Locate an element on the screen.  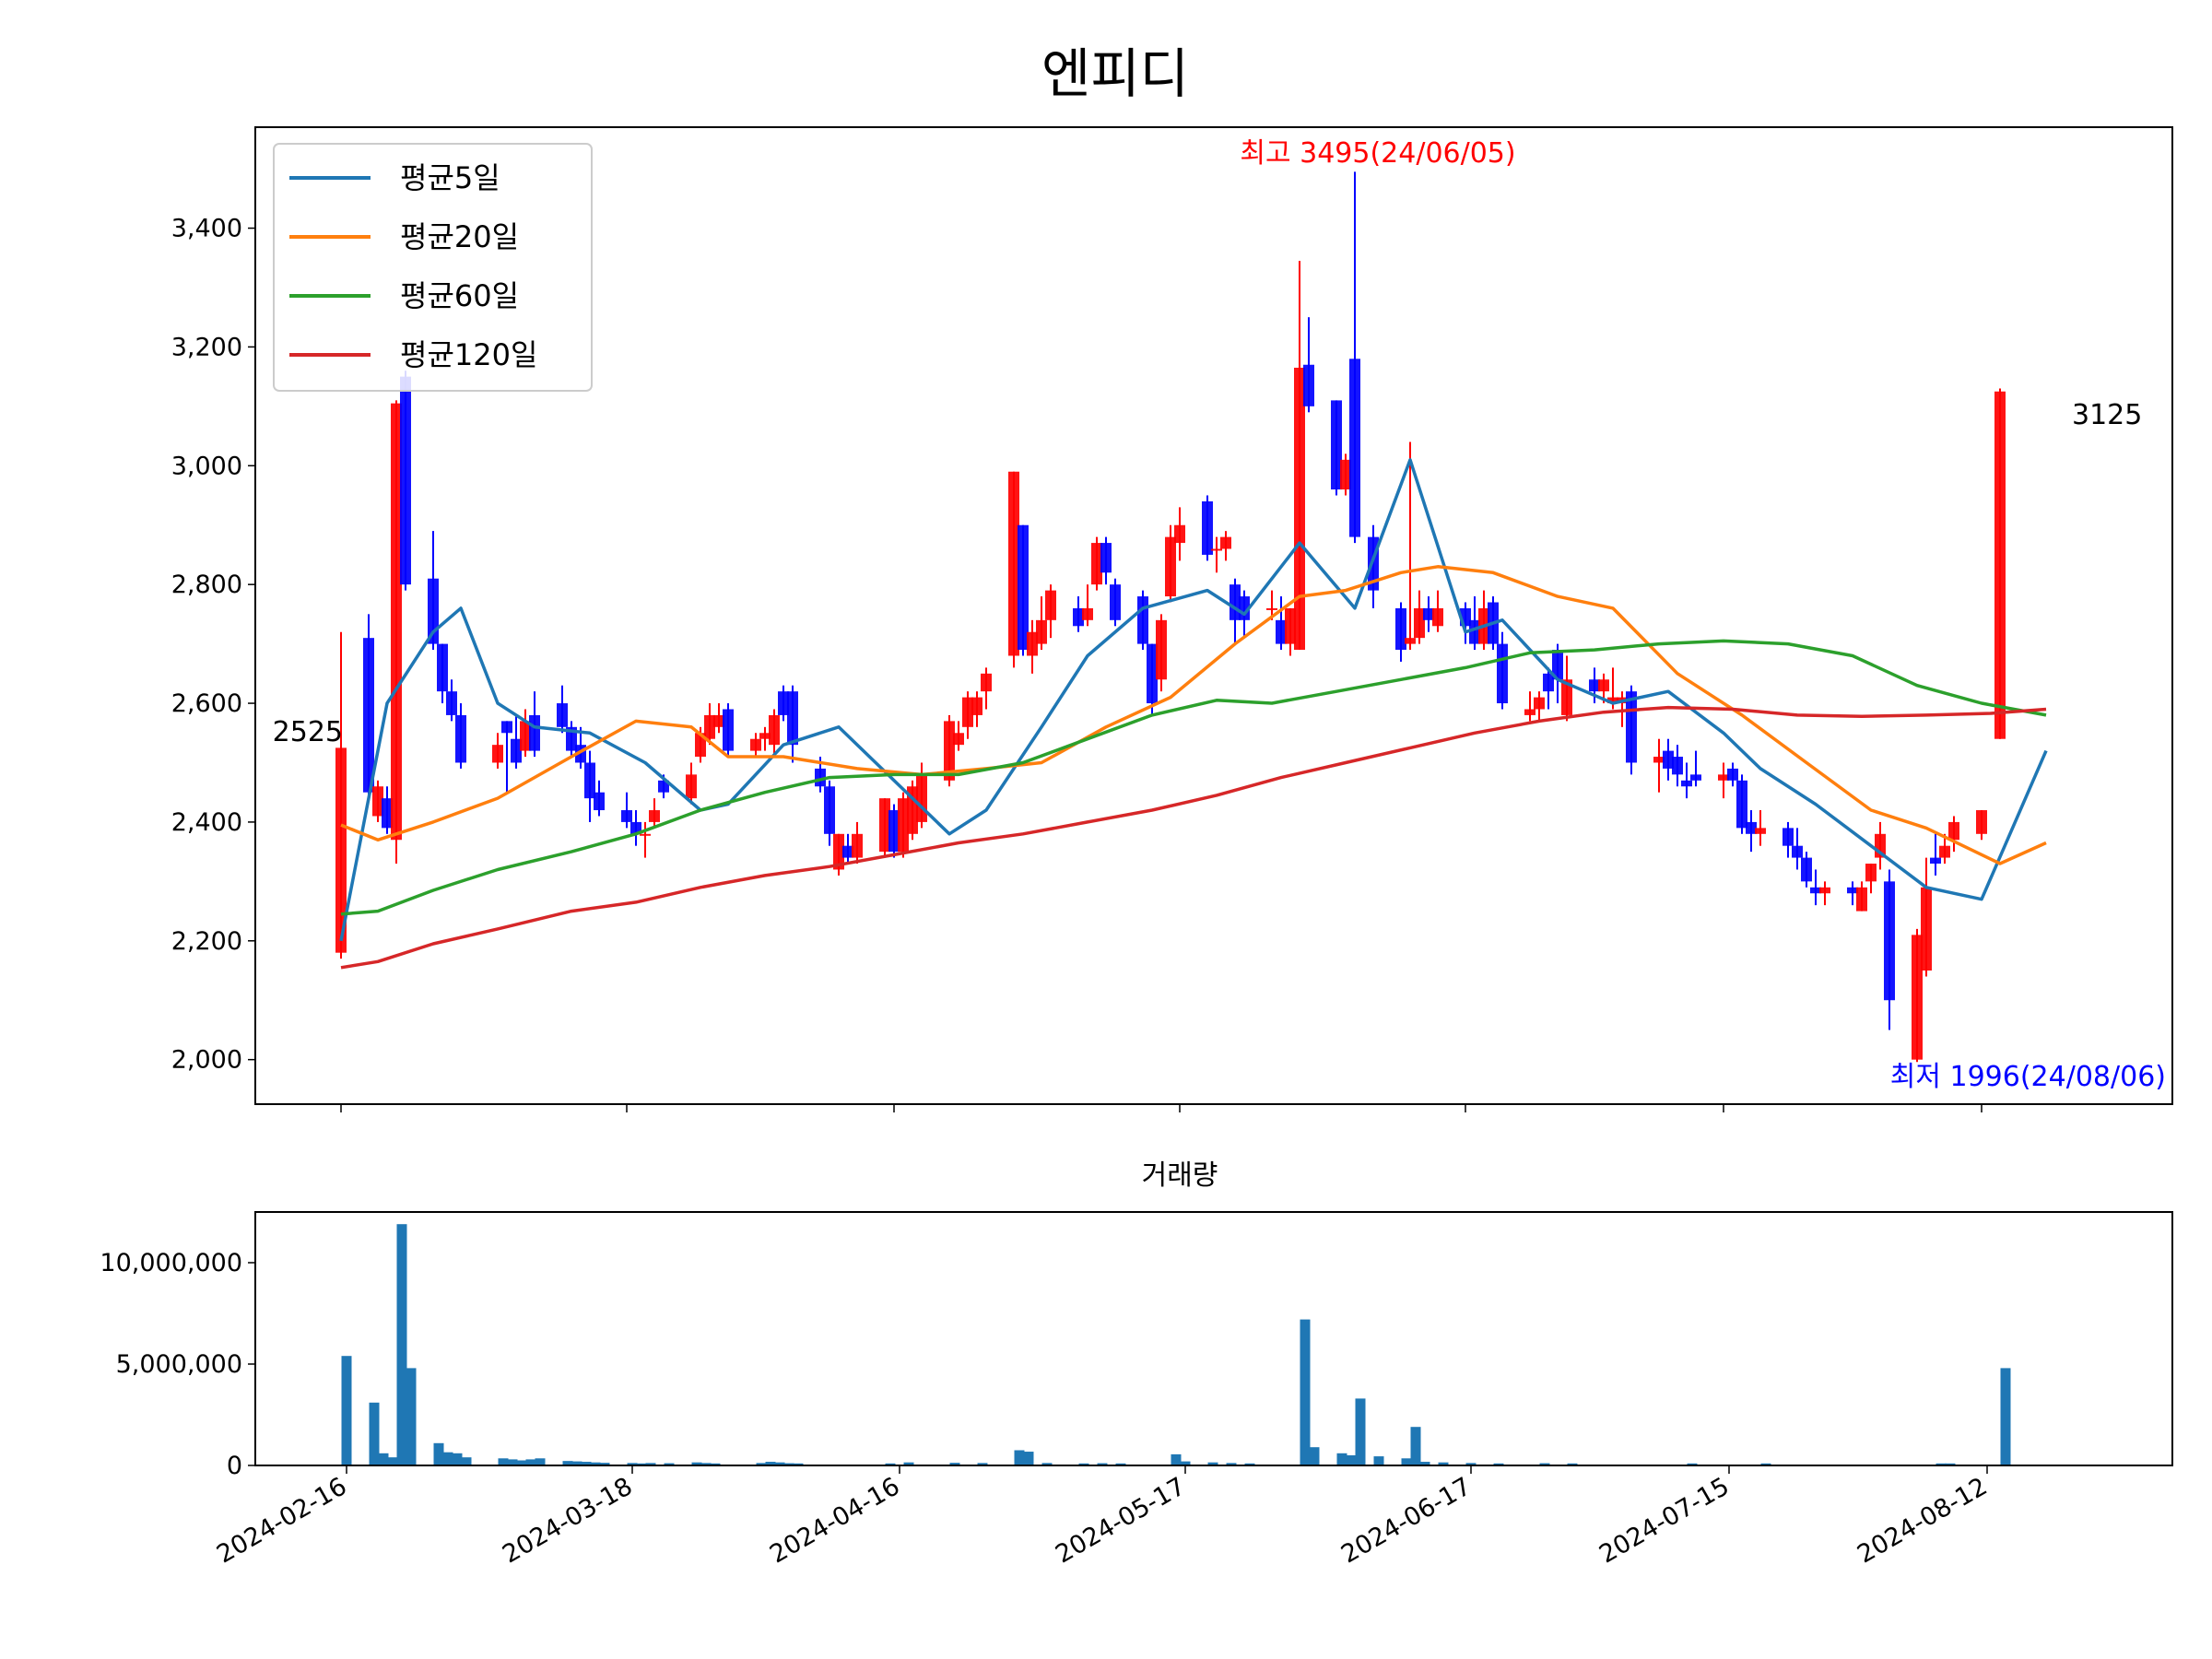
y-tick-label: 3,200 is located at coordinates (206, 347).